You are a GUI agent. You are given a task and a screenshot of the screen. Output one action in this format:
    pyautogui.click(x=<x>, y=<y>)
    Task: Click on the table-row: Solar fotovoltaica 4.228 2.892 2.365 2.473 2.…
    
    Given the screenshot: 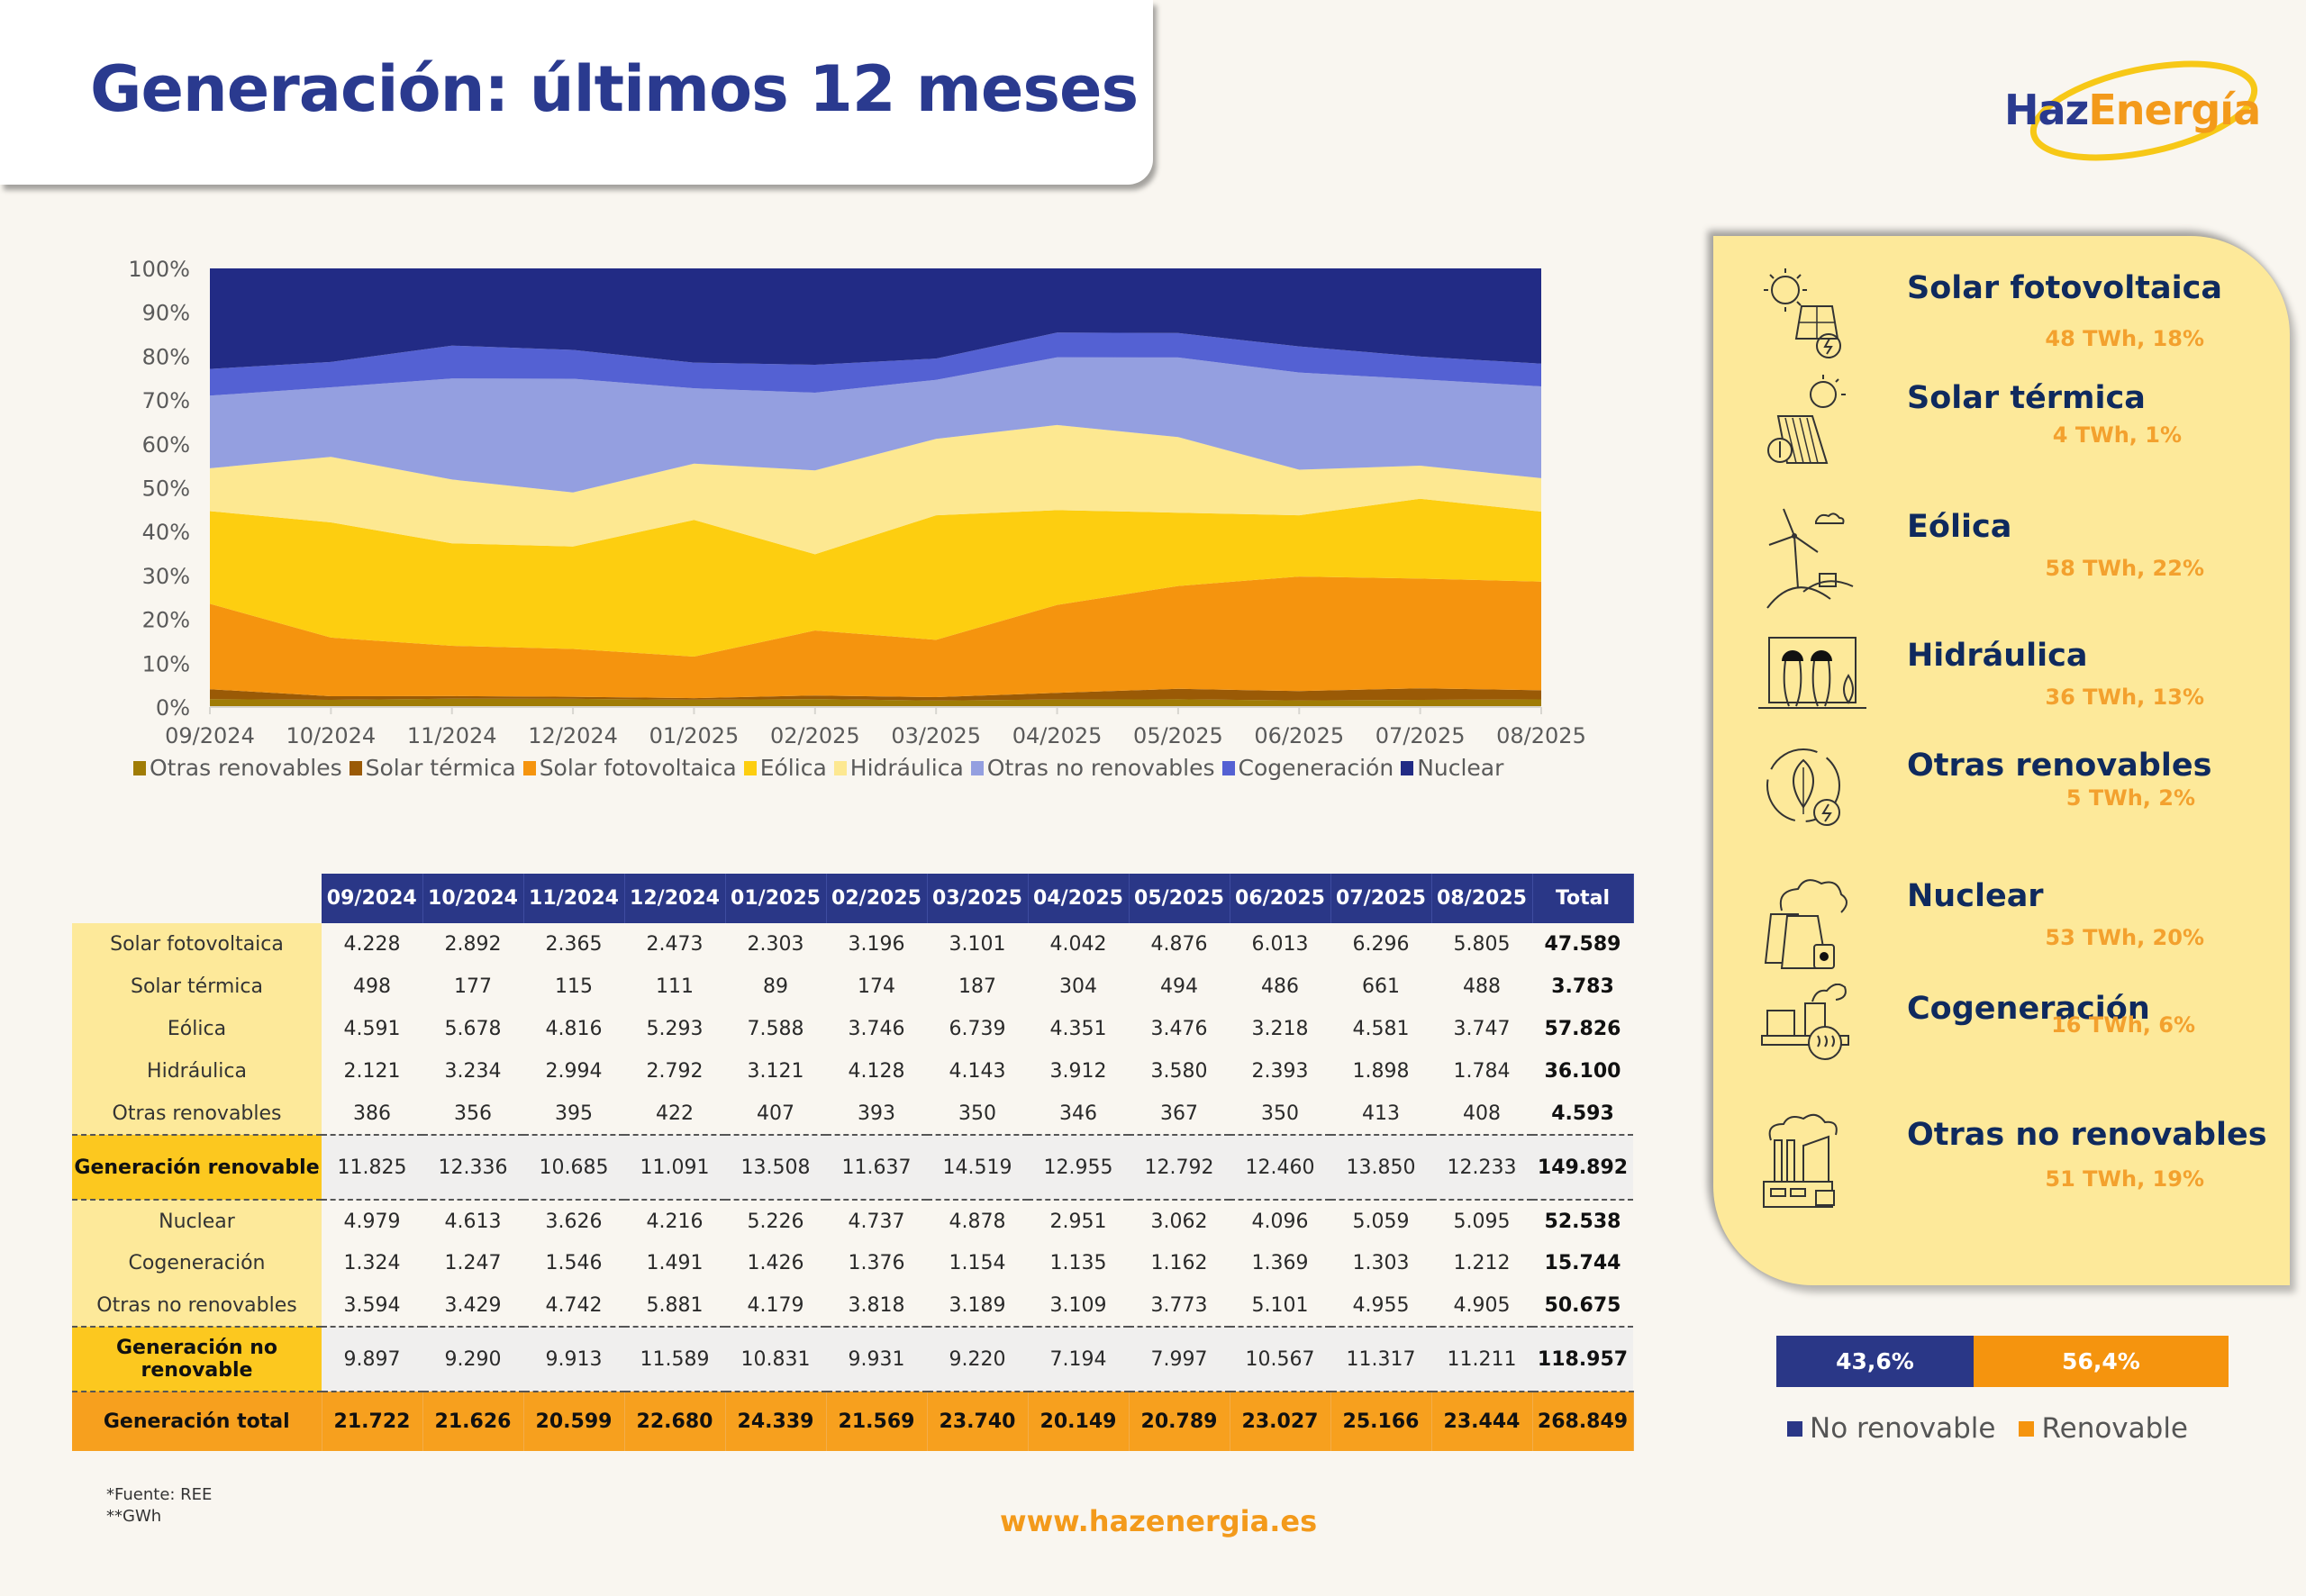 What is the action you would take?
    pyautogui.click(x=852, y=944)
    